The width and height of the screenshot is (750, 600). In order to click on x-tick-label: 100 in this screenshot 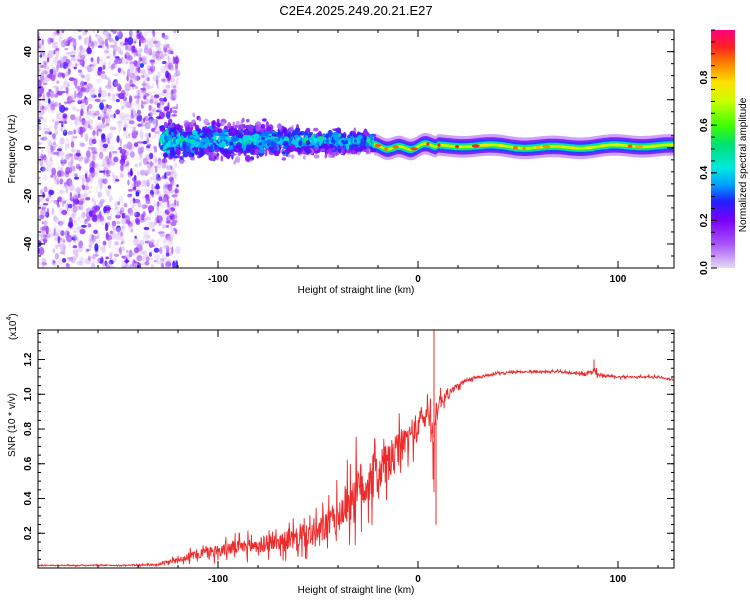, I will do `click(618, 579)`.